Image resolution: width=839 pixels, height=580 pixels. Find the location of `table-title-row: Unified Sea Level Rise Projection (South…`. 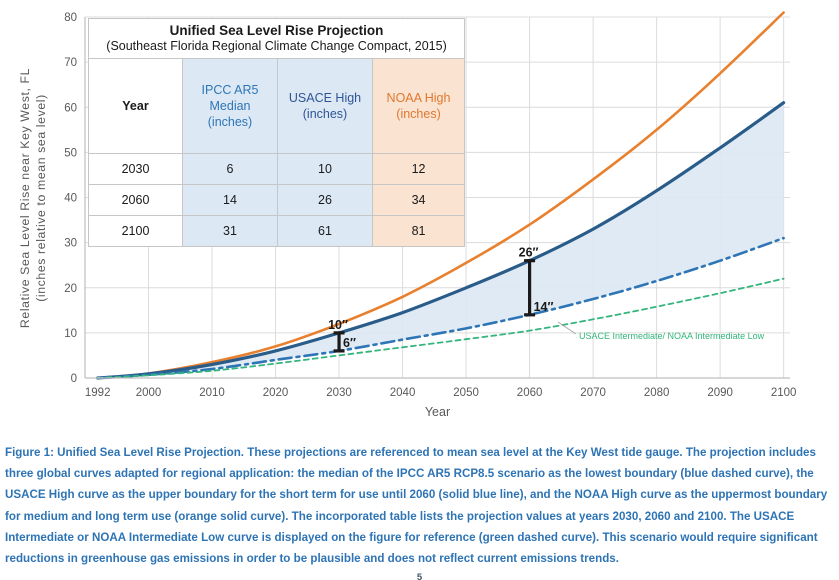

table-title-row: Unified Sea Level Rise Projection (South… is located at coordinates (276, 38).